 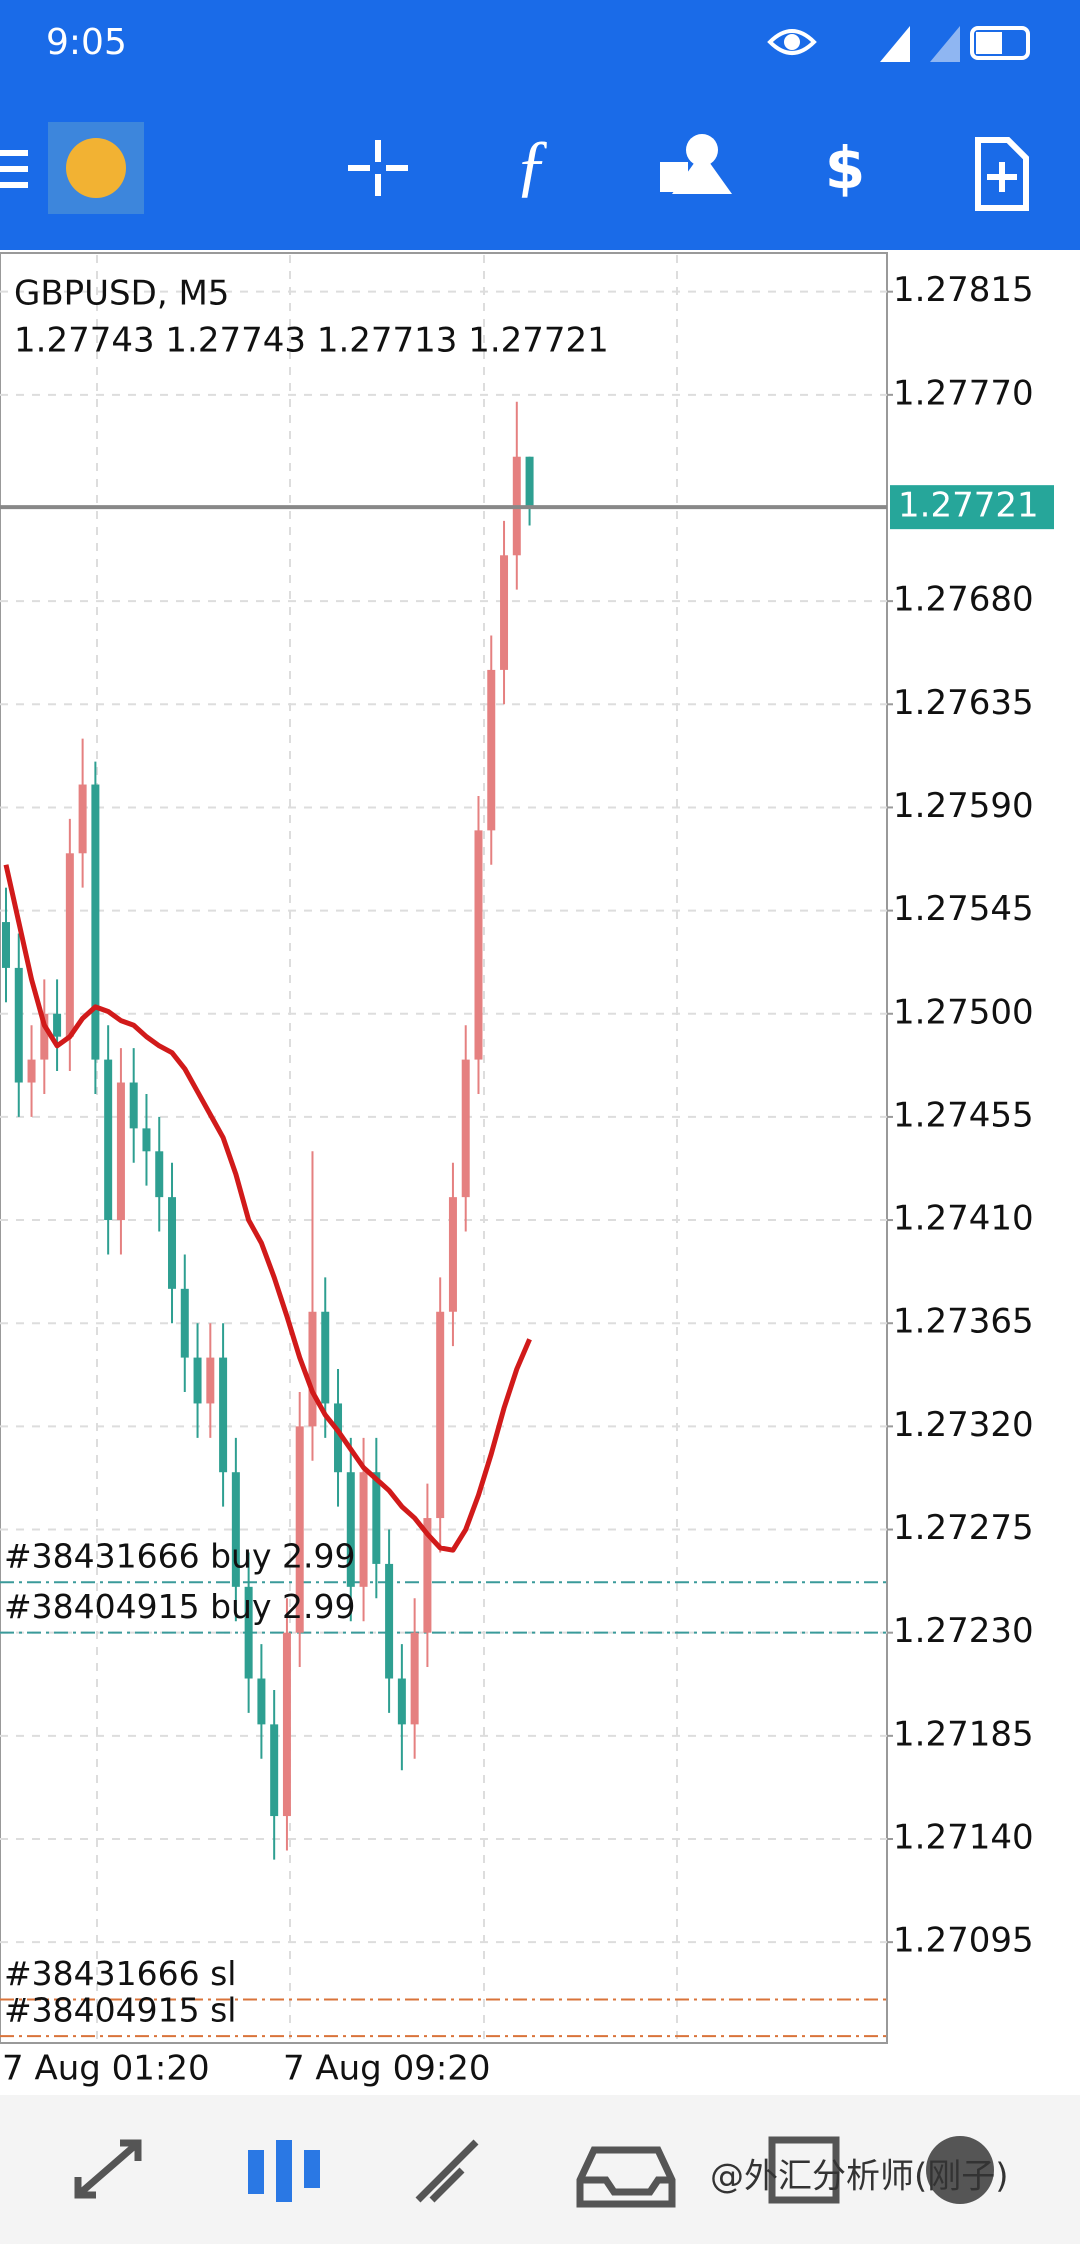 I want to click on y-tick-label: 1.27185, so click(x=963, y=1734).